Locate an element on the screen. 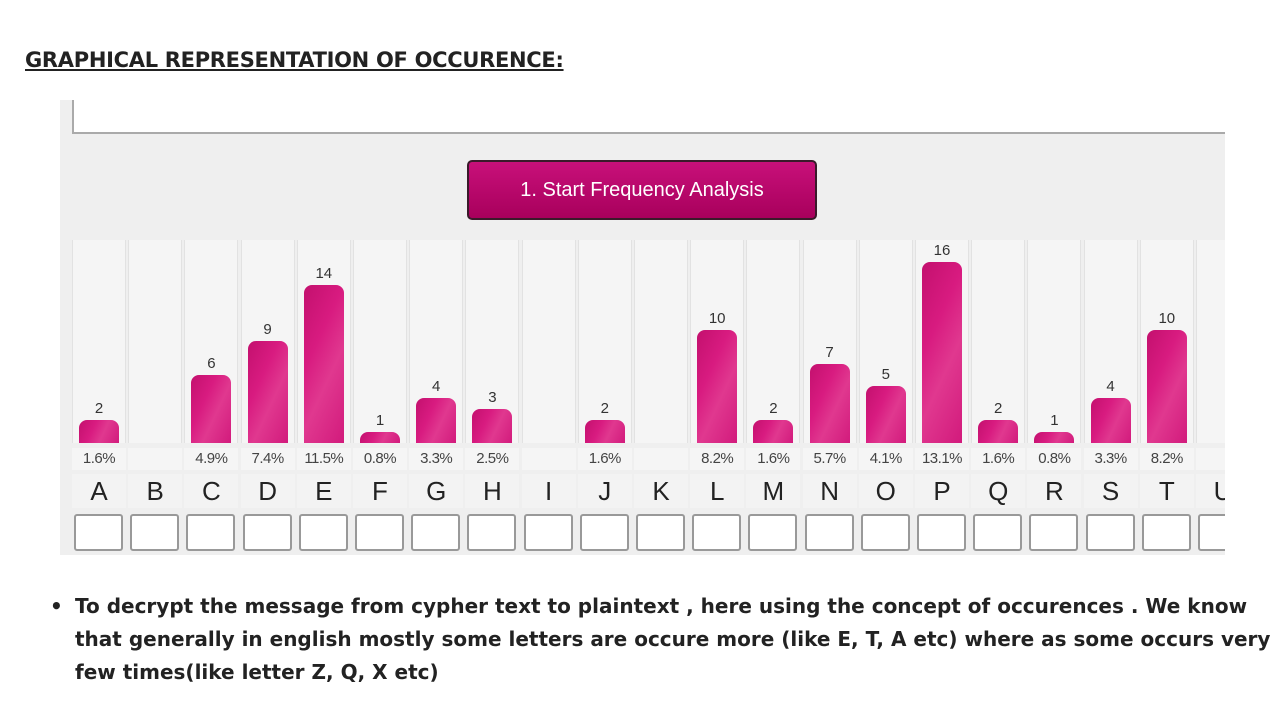 The image size is (1280, 720). letter-label: T is located at coordinates (1166, 491).